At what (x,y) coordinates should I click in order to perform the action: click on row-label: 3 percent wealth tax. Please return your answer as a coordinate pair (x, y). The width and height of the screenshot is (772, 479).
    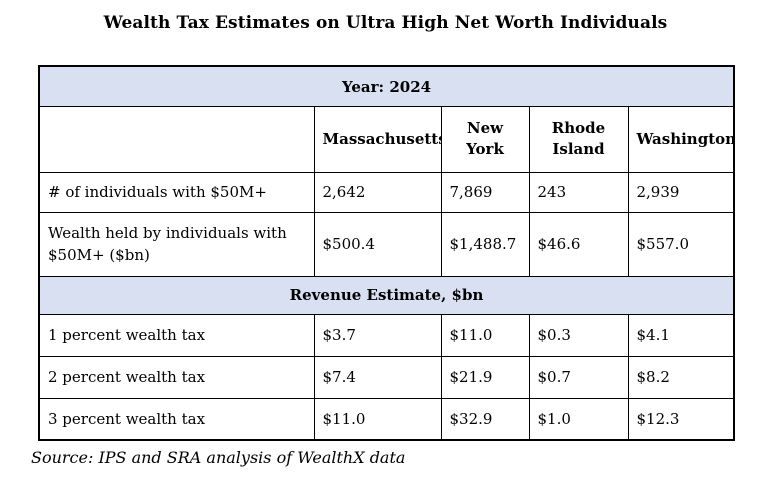
    Looking at the image, I should click on (176, 419).